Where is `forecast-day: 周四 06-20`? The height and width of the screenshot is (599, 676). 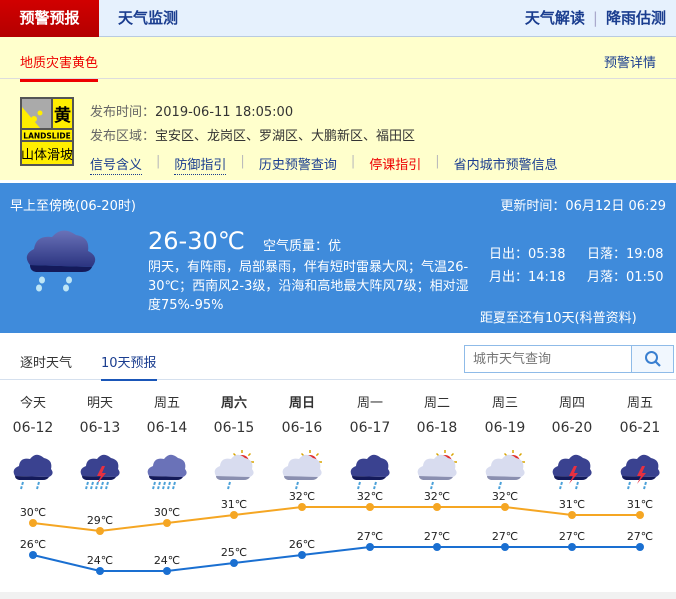
forecast-day: 周四 06-20 is located at coordinates (572, 443).